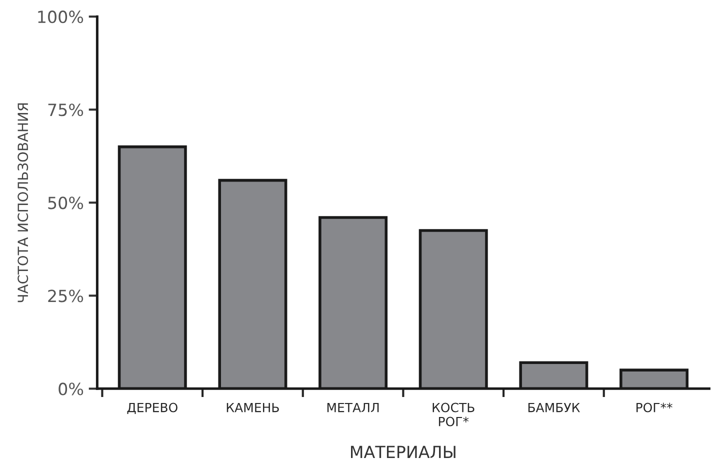 The image size is (720, 474). What do you see at coordinates (66, 296) in the screenshot?
I see `y-tick-label: 25%` at bounding box center [66, 296].